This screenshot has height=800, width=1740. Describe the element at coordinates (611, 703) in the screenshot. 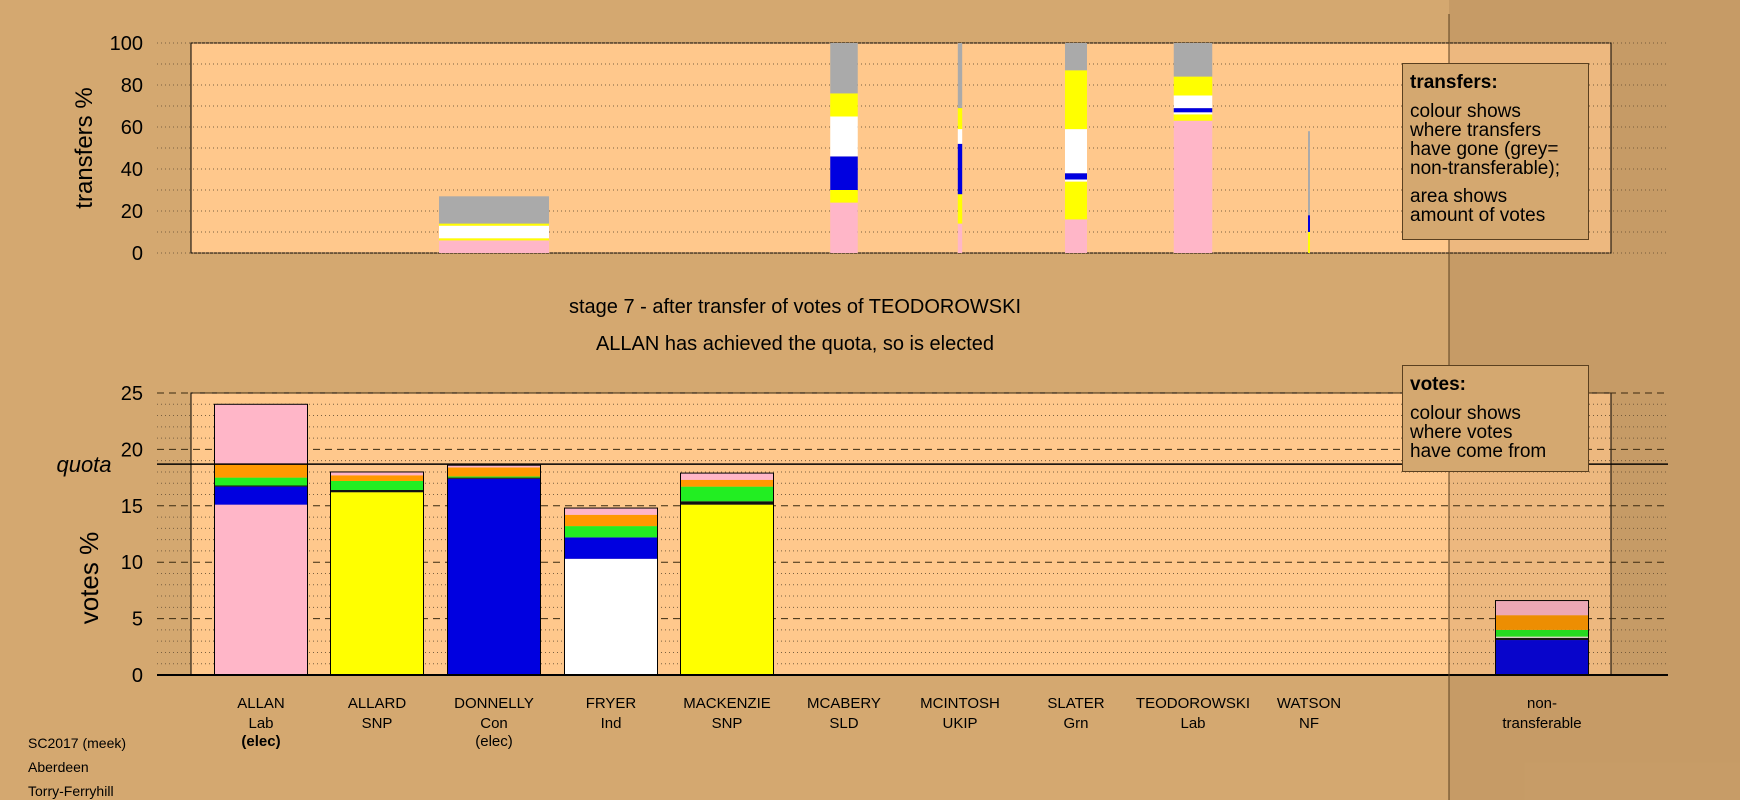

I see `candidate-name-label: FRYER` at that location.